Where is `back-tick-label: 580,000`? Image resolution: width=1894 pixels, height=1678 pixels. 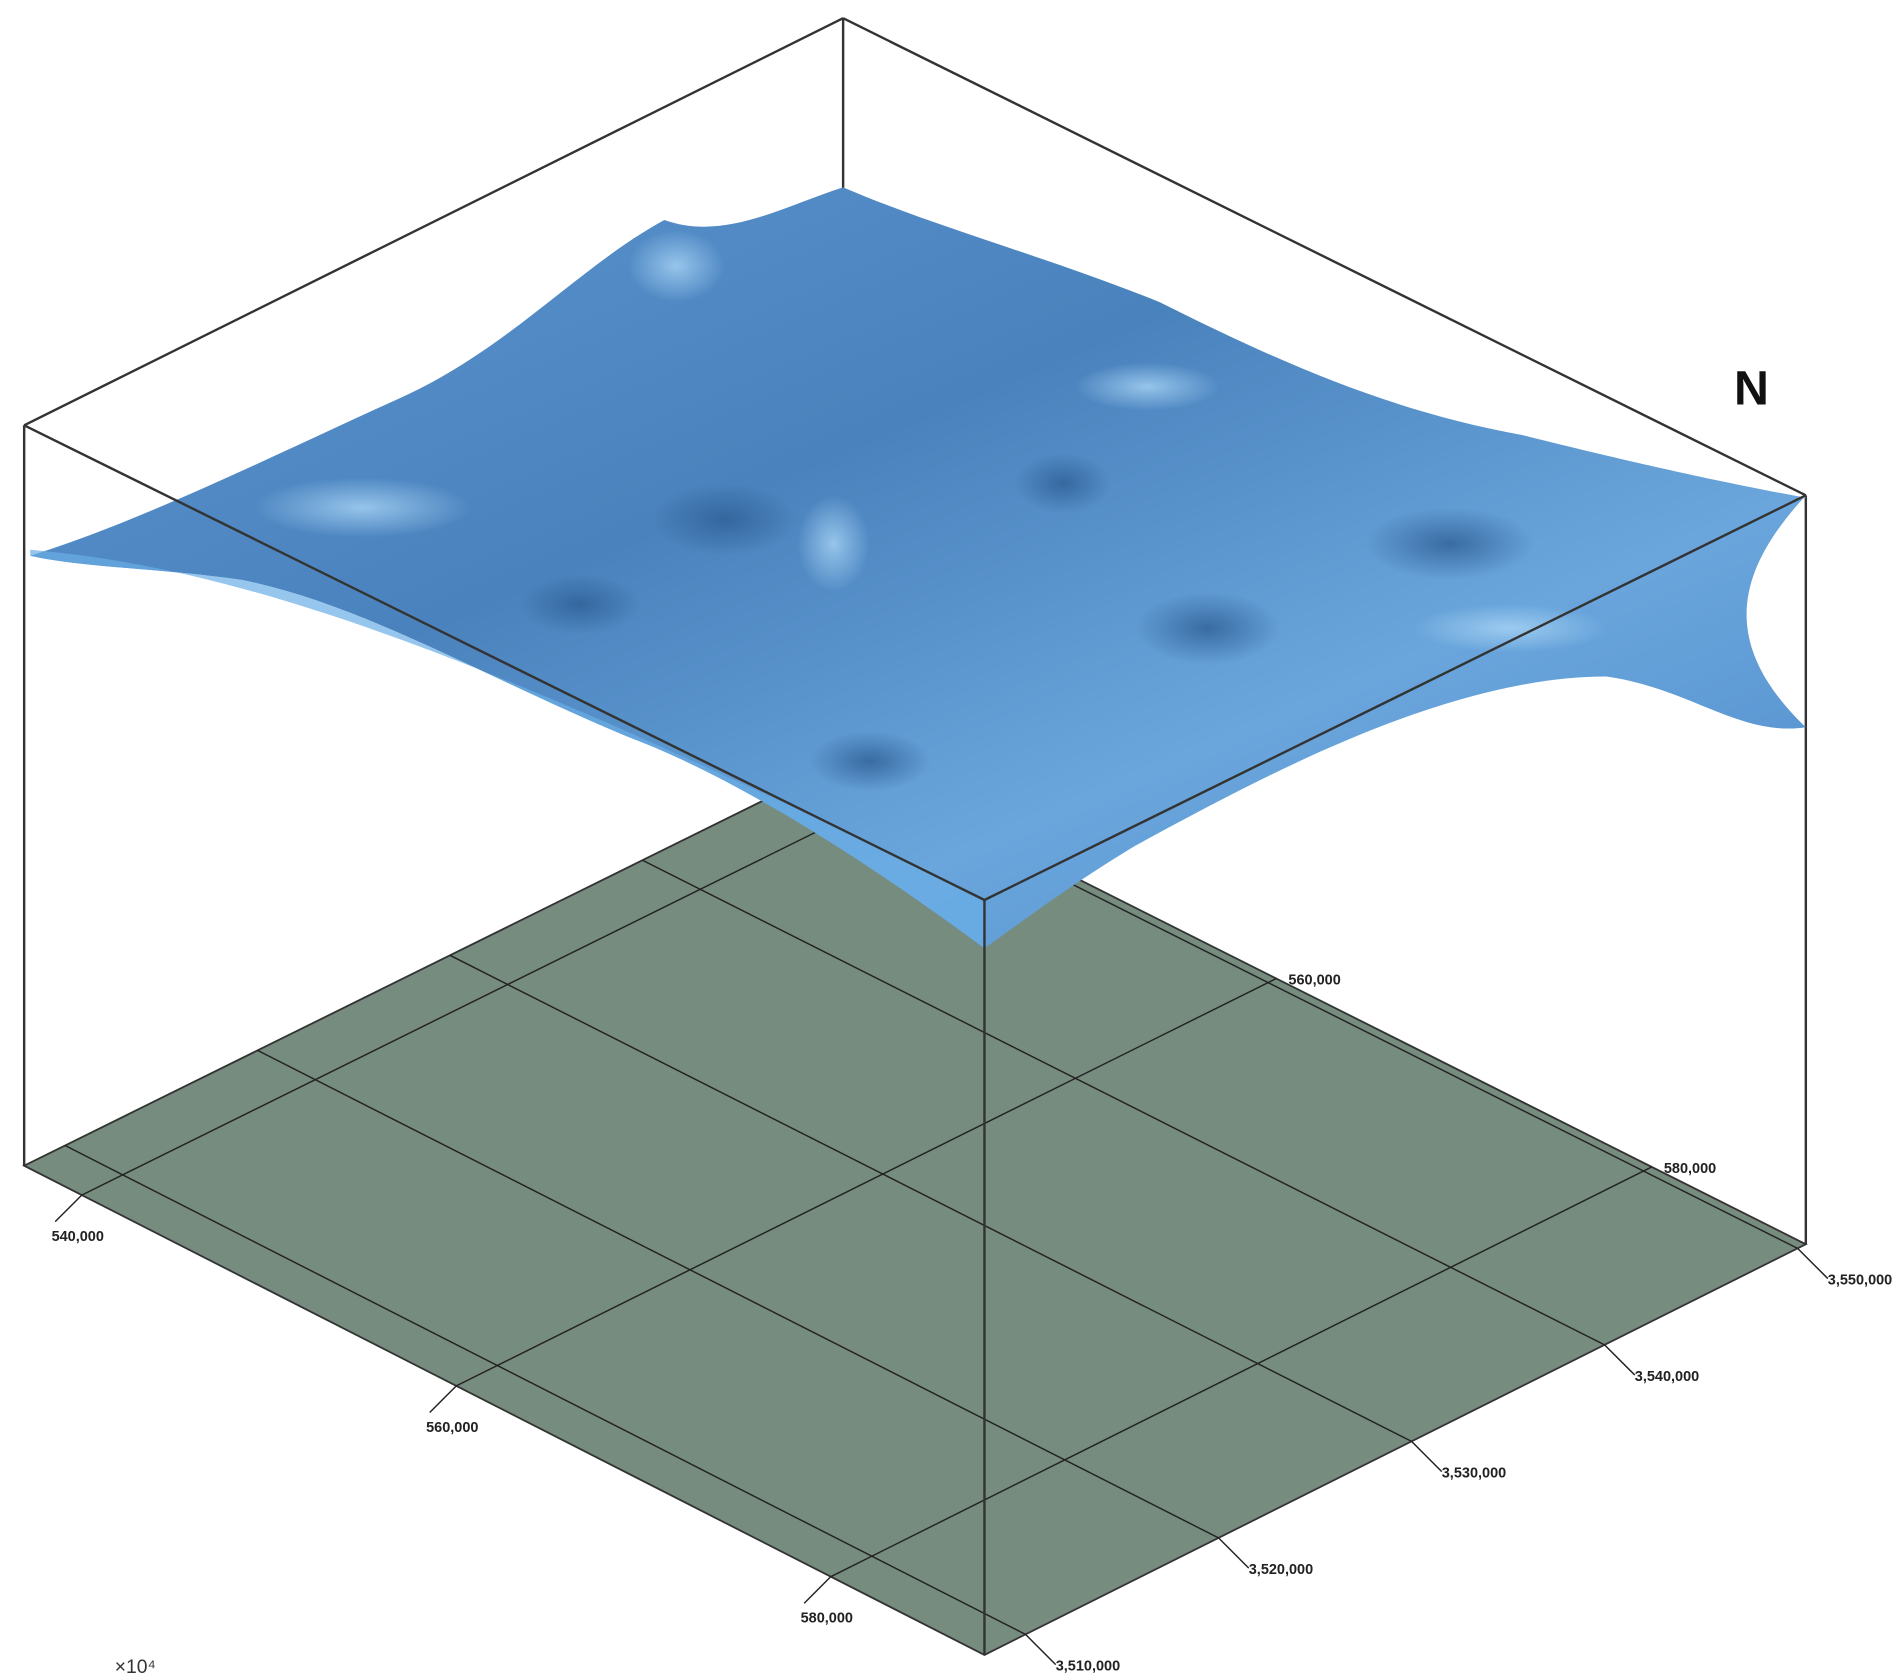
back-tick-label: 580,000 is located at coordinates (1690, 1169).